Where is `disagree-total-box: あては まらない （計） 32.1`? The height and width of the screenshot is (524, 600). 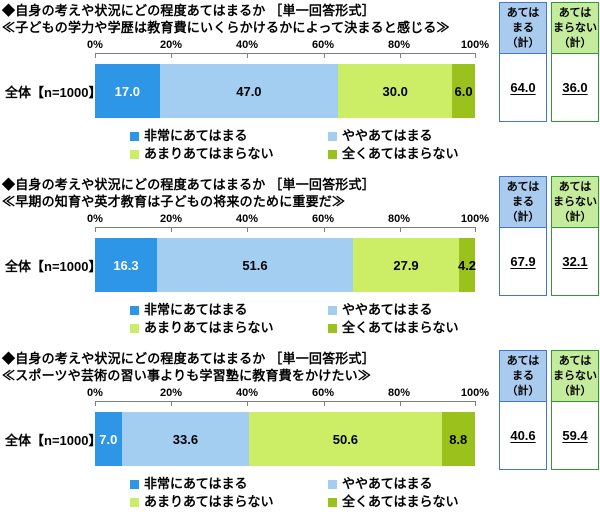 disagree-total-box: あては まらない （計） 32.1 is located at coordinates (575, 236).